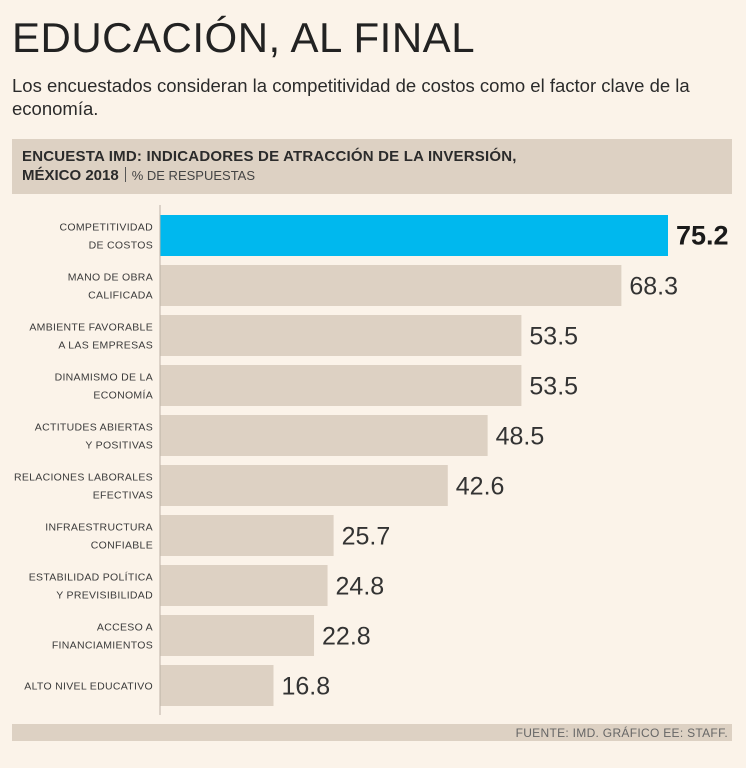 This screenshot has width=746, height=768. Describe the element at coordinates (91, 577) in the screenshot. I see `category-label-line: ESTABILIDAD POLÍTICA` at that location.